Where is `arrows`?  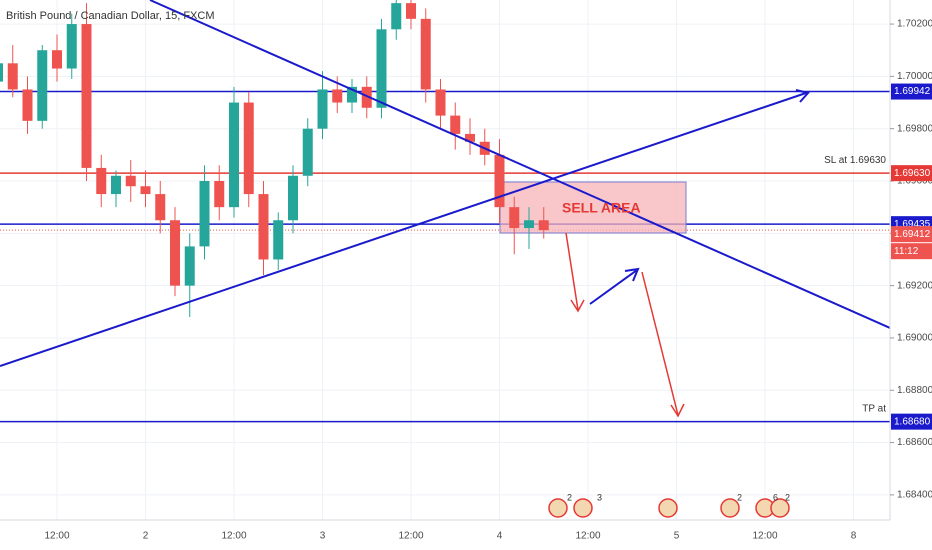
arrows is located at coordinates (625, 325).